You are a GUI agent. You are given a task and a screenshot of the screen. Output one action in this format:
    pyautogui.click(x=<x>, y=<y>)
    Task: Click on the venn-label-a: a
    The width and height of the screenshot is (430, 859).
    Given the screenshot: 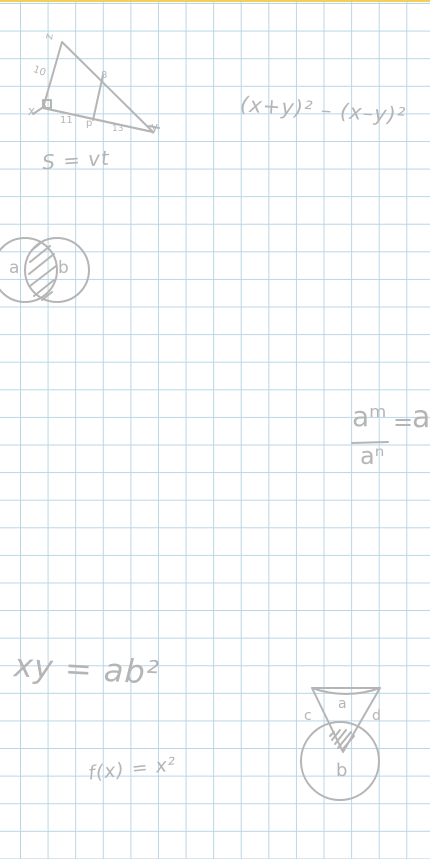 What is the action you would take?
    pyautogui.click(x=14, y=268)
    